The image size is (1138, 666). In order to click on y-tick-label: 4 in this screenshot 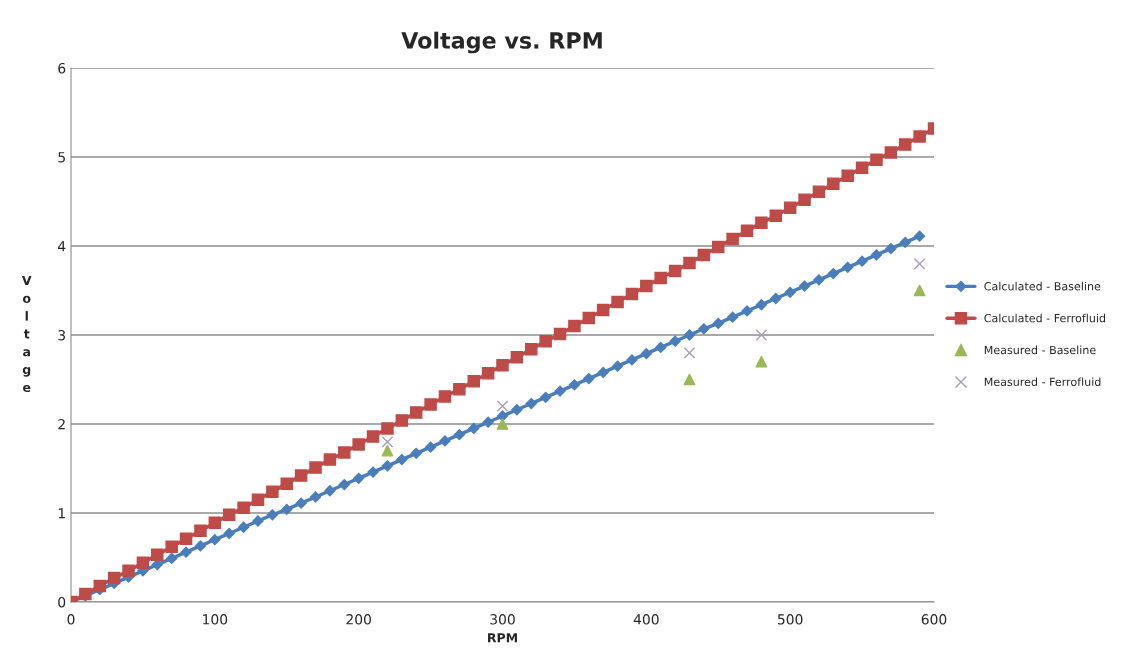, I will do `click(61, 246)`.